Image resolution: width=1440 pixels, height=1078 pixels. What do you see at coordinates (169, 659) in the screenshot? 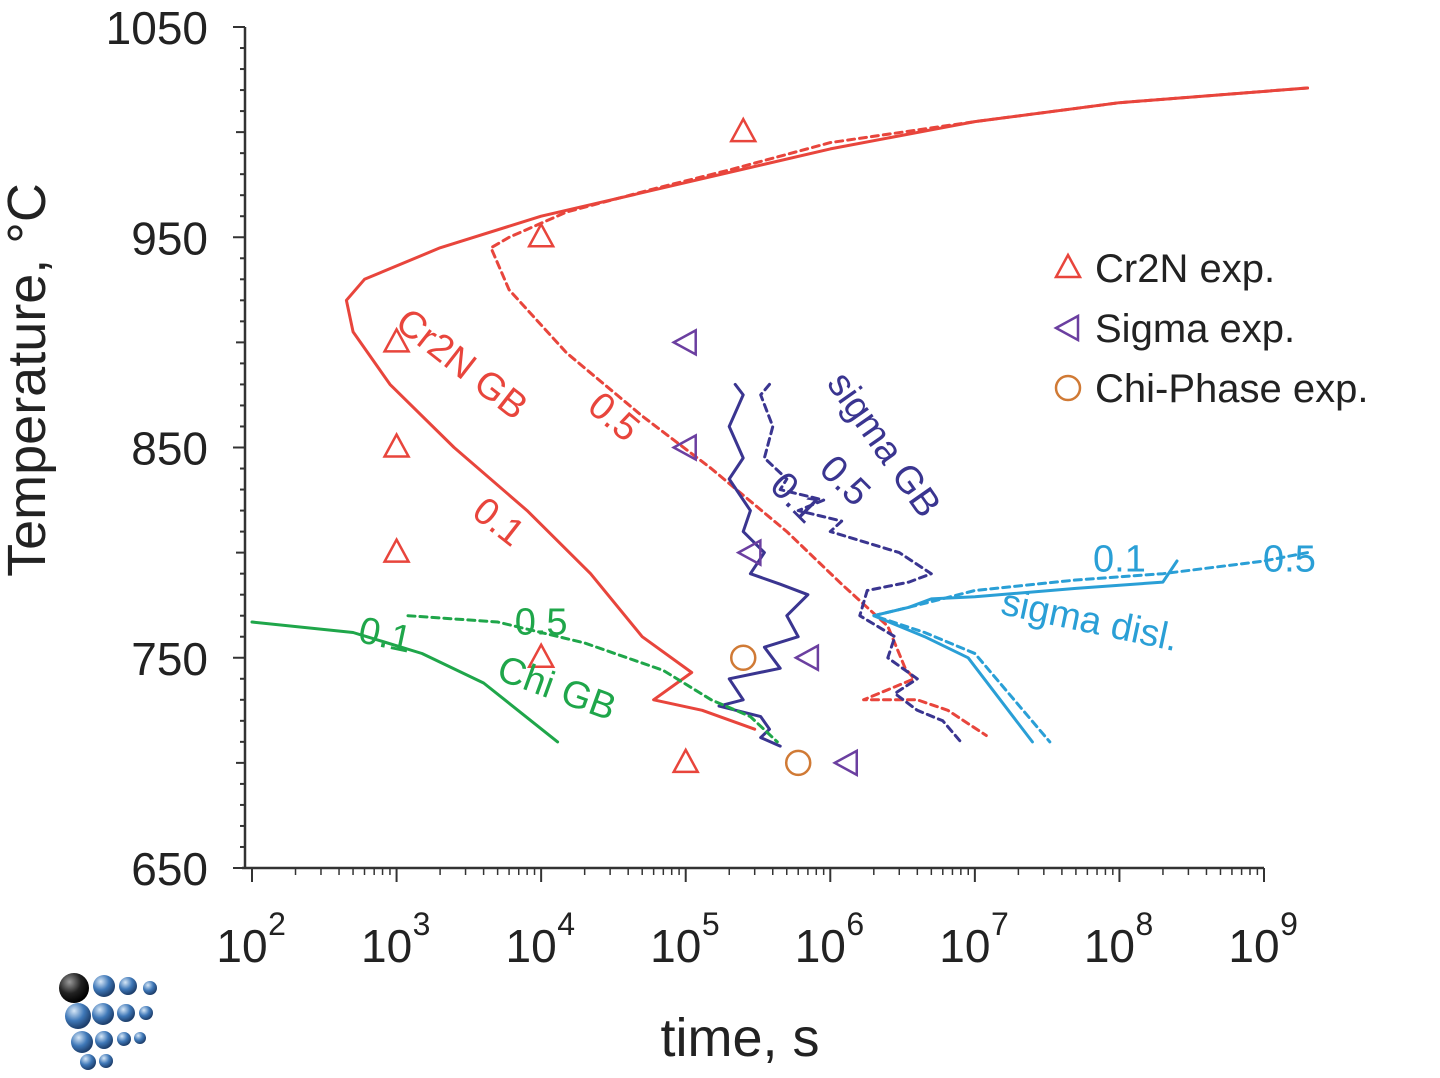
I see `y-tick-label: 750` at bounding box center [169, 659].